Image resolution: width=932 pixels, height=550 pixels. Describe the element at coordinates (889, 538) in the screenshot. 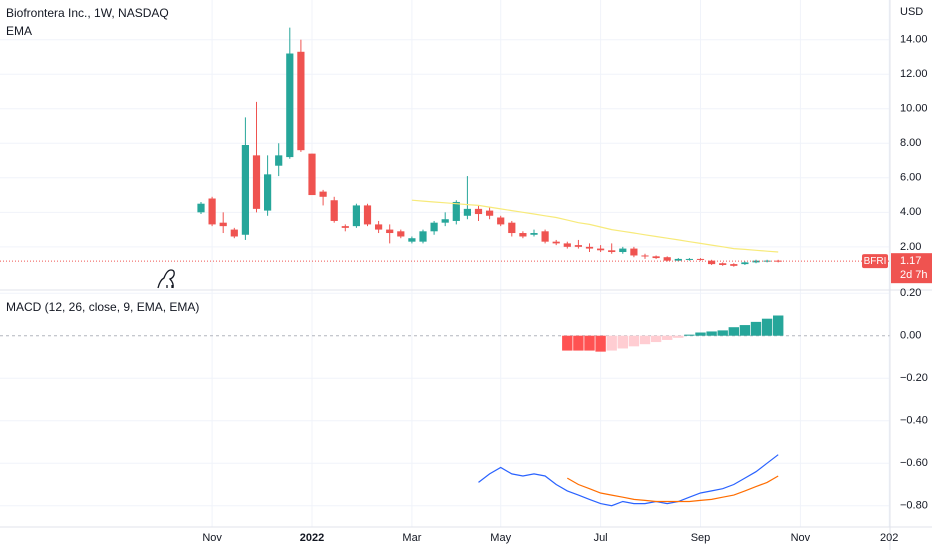

I see `x-tick-label: 202` at that location.